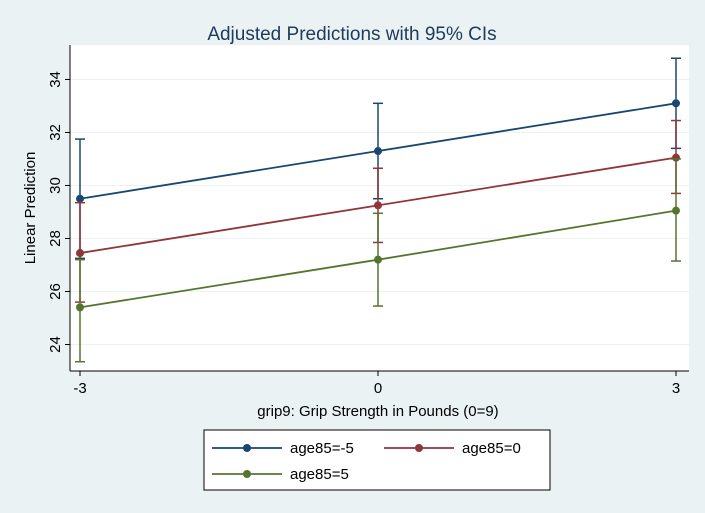 Image resolution: width=705 pixels, height=513 pixels. Describe the element at coordinates (55, 344) in the screenshot. I see `y-tick-label: 24` at that location.